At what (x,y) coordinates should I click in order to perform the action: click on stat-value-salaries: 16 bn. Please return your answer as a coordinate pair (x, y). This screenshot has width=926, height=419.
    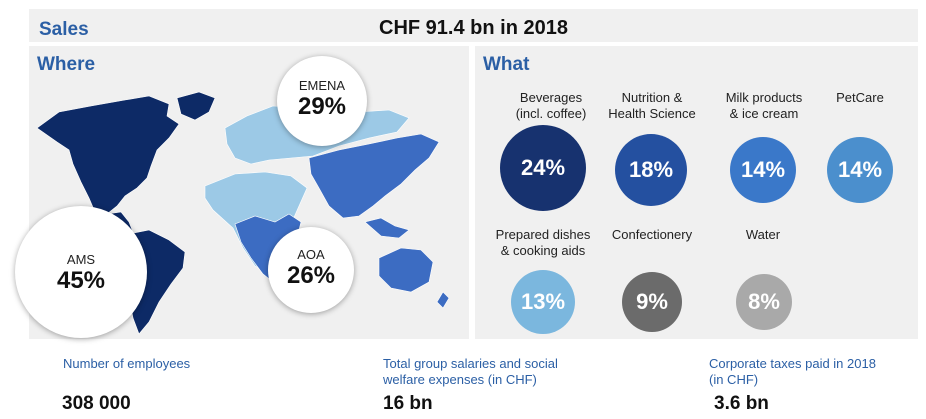
    Looking at the image, I should click on (408, 403).